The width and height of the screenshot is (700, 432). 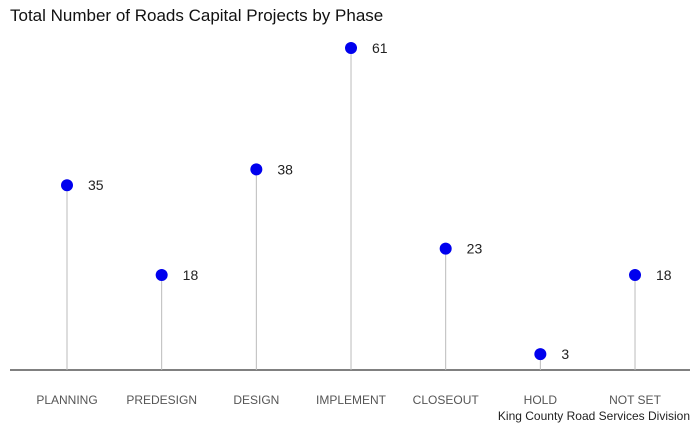 I want to click on point-not-set, so click(x=635, y=274).